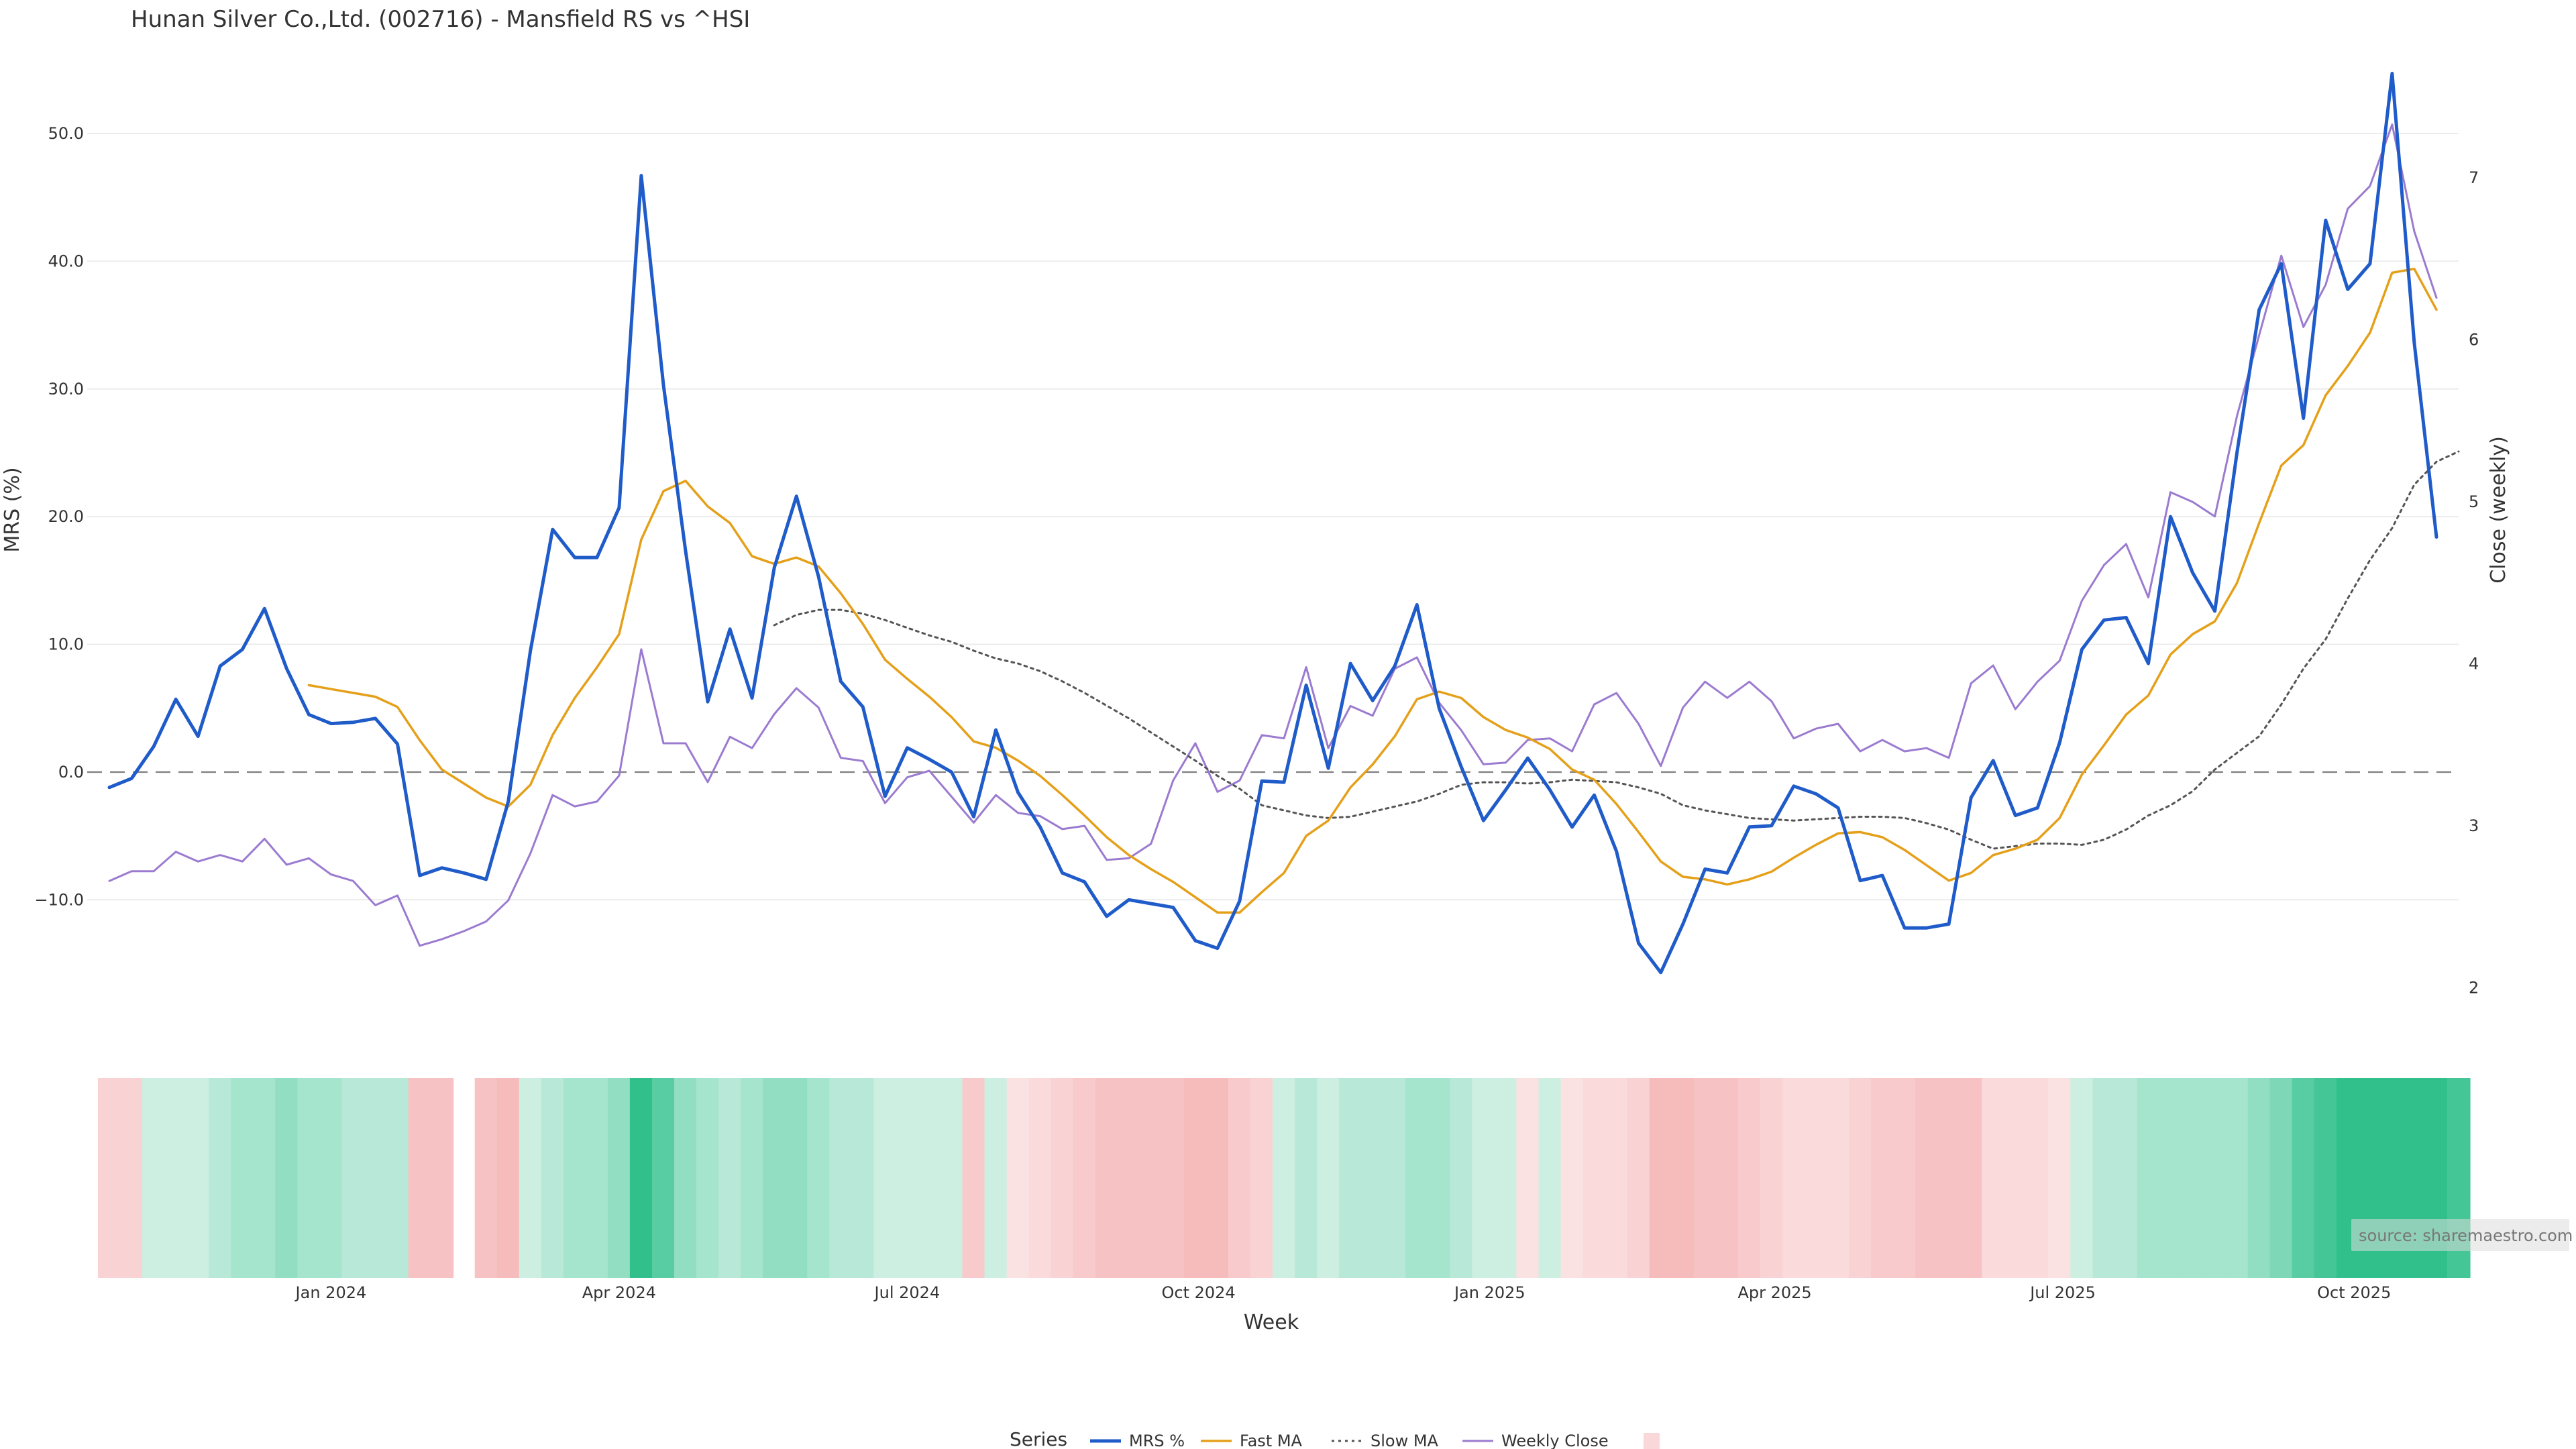 This screenshot has width=2576, height=1449. What do you see at coordinates (59, 899) in the screenshot?
I see `left-tick-label: −10.0` at bounding box center [59, 899].